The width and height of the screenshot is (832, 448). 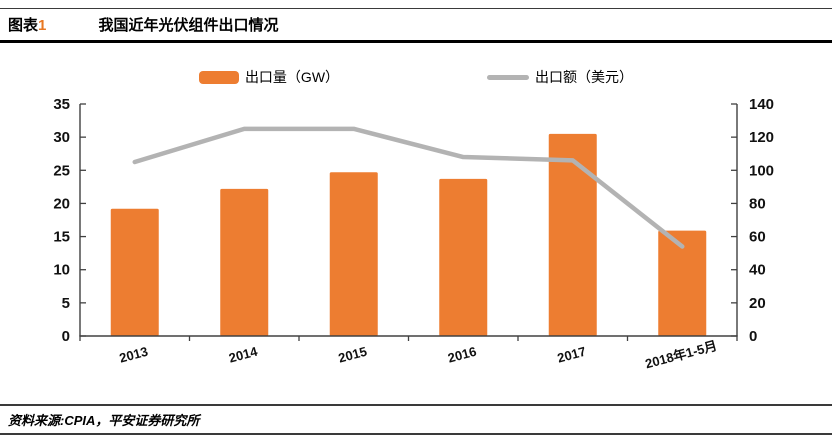 What do you see at coordinates (66, 336) in the screenshot?
I see `left-axis-tick-label: 0` at bounding box center [66, 336].